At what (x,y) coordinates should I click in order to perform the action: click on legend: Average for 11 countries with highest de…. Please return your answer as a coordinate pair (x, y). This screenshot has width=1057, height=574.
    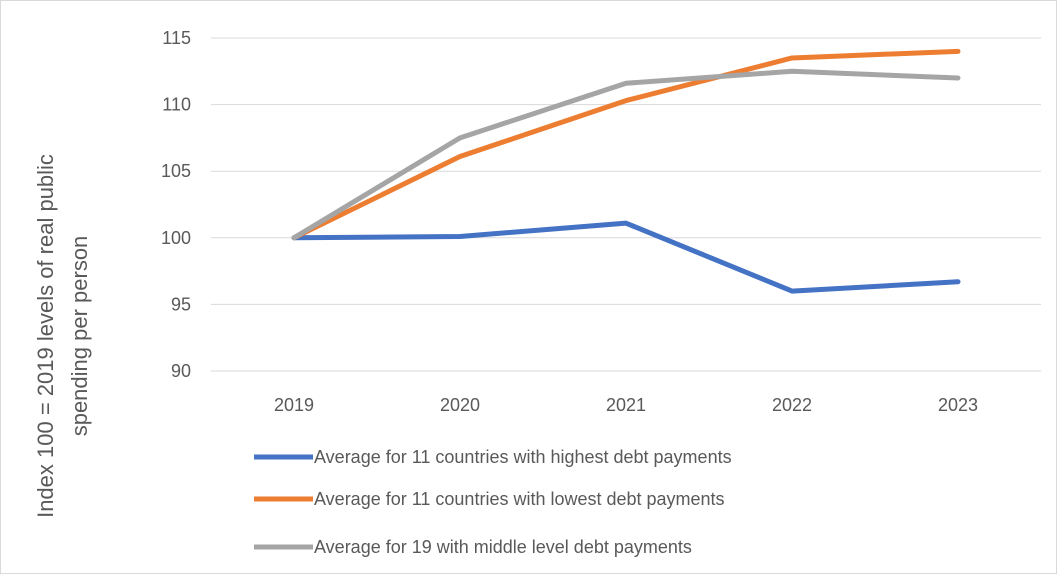
    Looking at the image, I should click on (493, 502).